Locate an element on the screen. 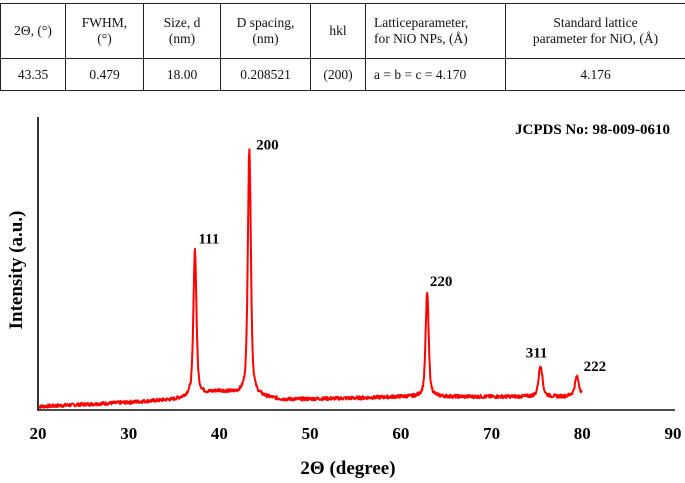  header-d-spacing: D spacing, (nm) is located at coordinates (265, 31).